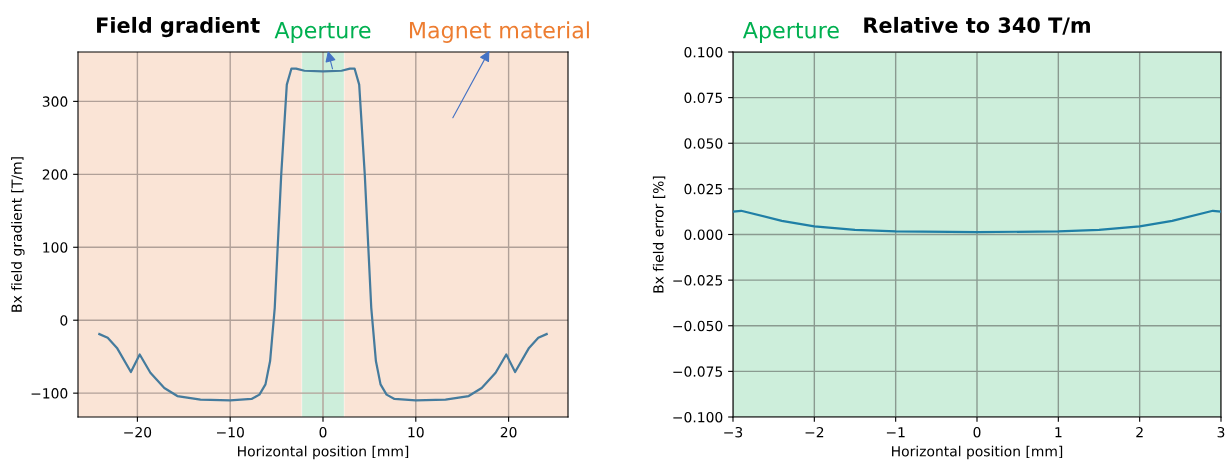 Image resolution: width=1229 pixels, height=463 pixels. I want to click on y-axis-title: Bx field gradient [T/m], so click(18, 234).